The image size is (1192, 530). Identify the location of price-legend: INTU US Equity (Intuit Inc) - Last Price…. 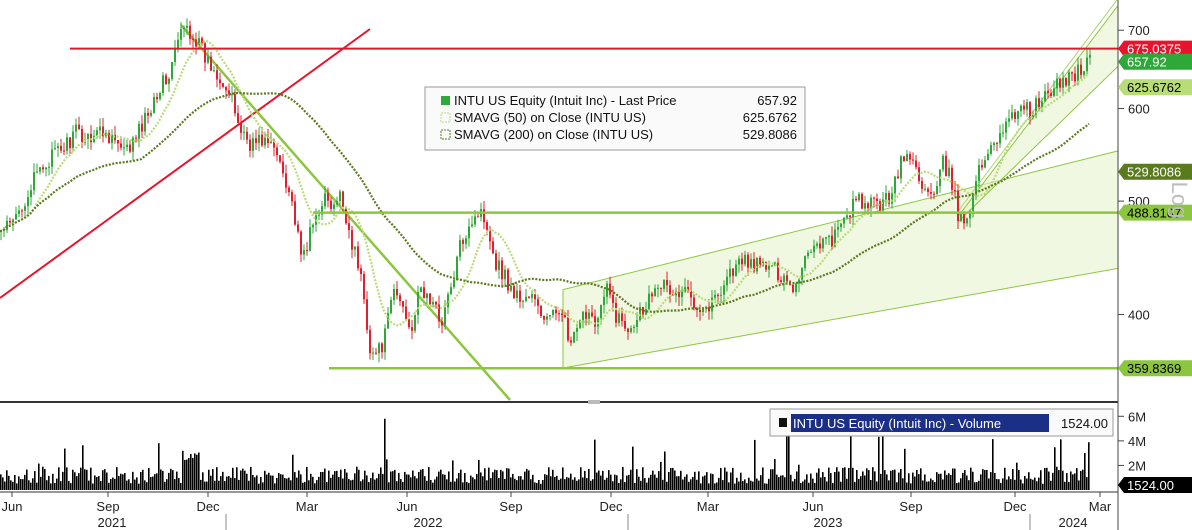
(615, 118).